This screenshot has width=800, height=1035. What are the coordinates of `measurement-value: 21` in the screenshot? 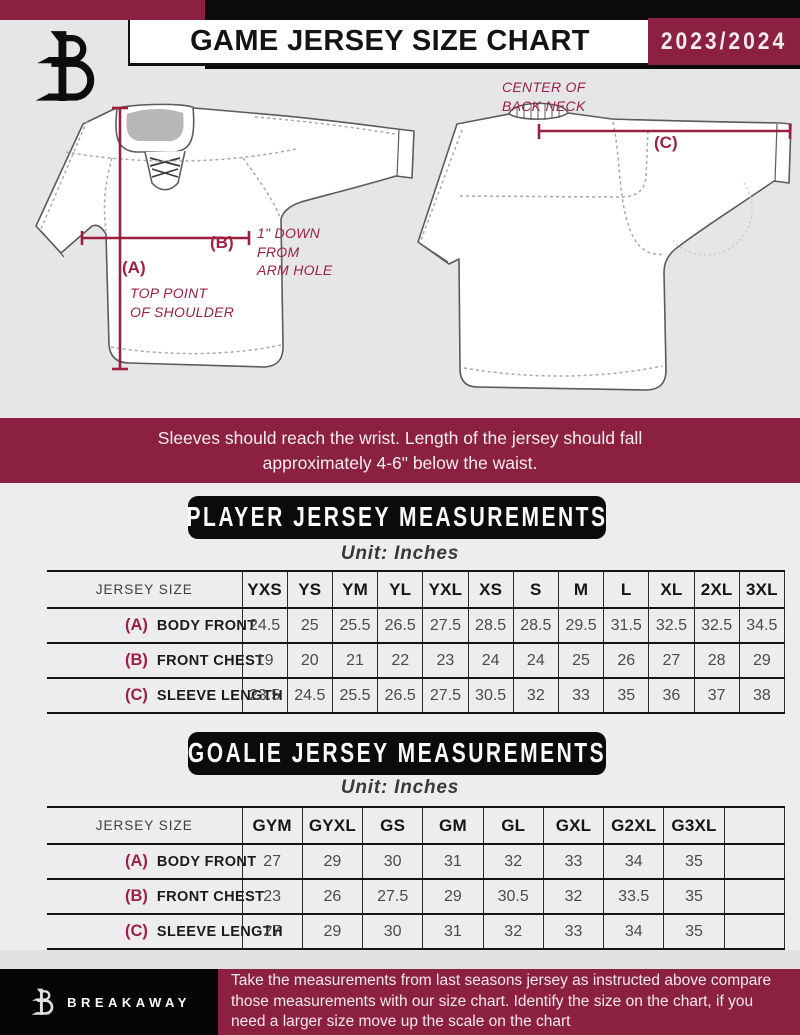 It's located at (354, 660).